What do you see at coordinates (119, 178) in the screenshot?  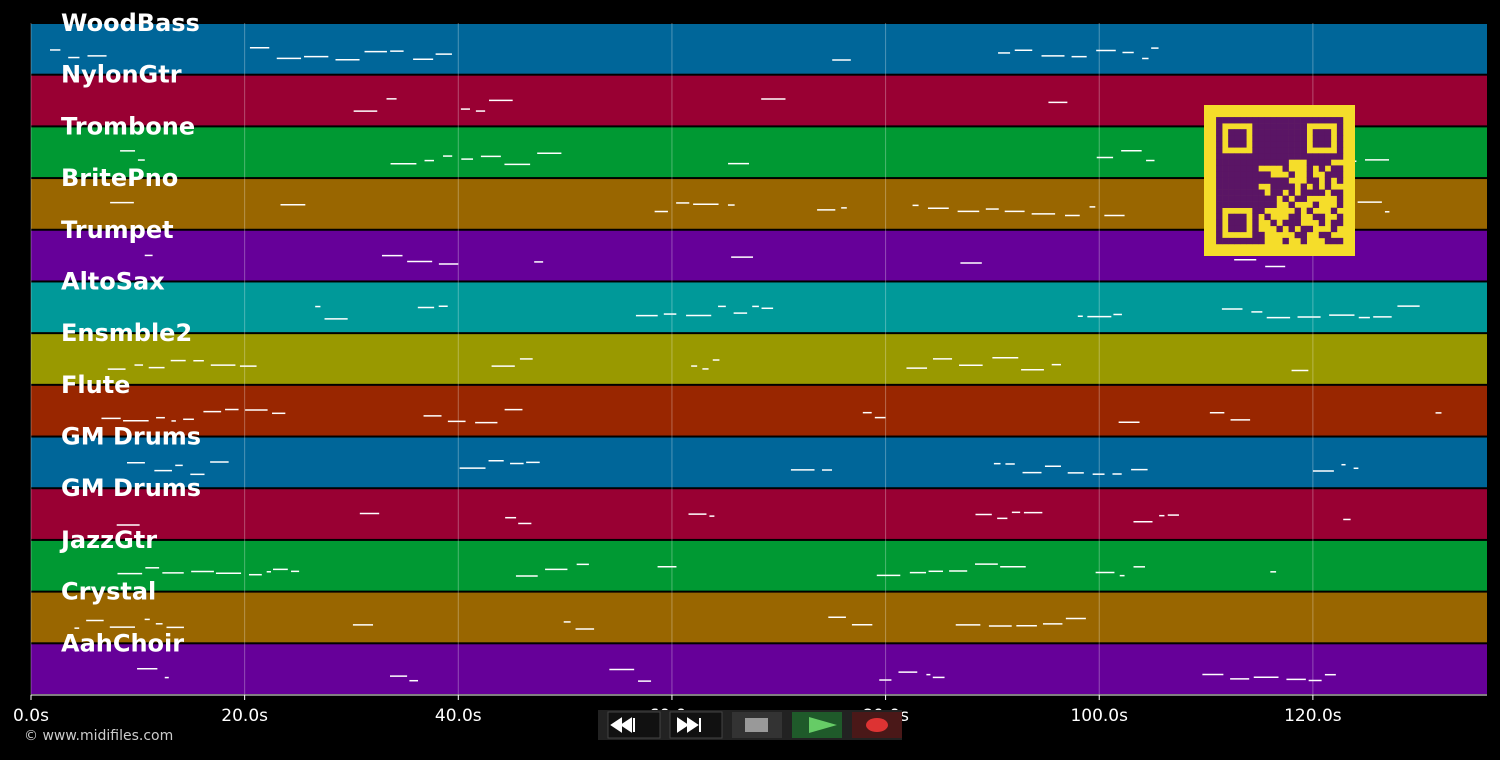 I see `track-label: BritePno` at bounding box center [119, 178].